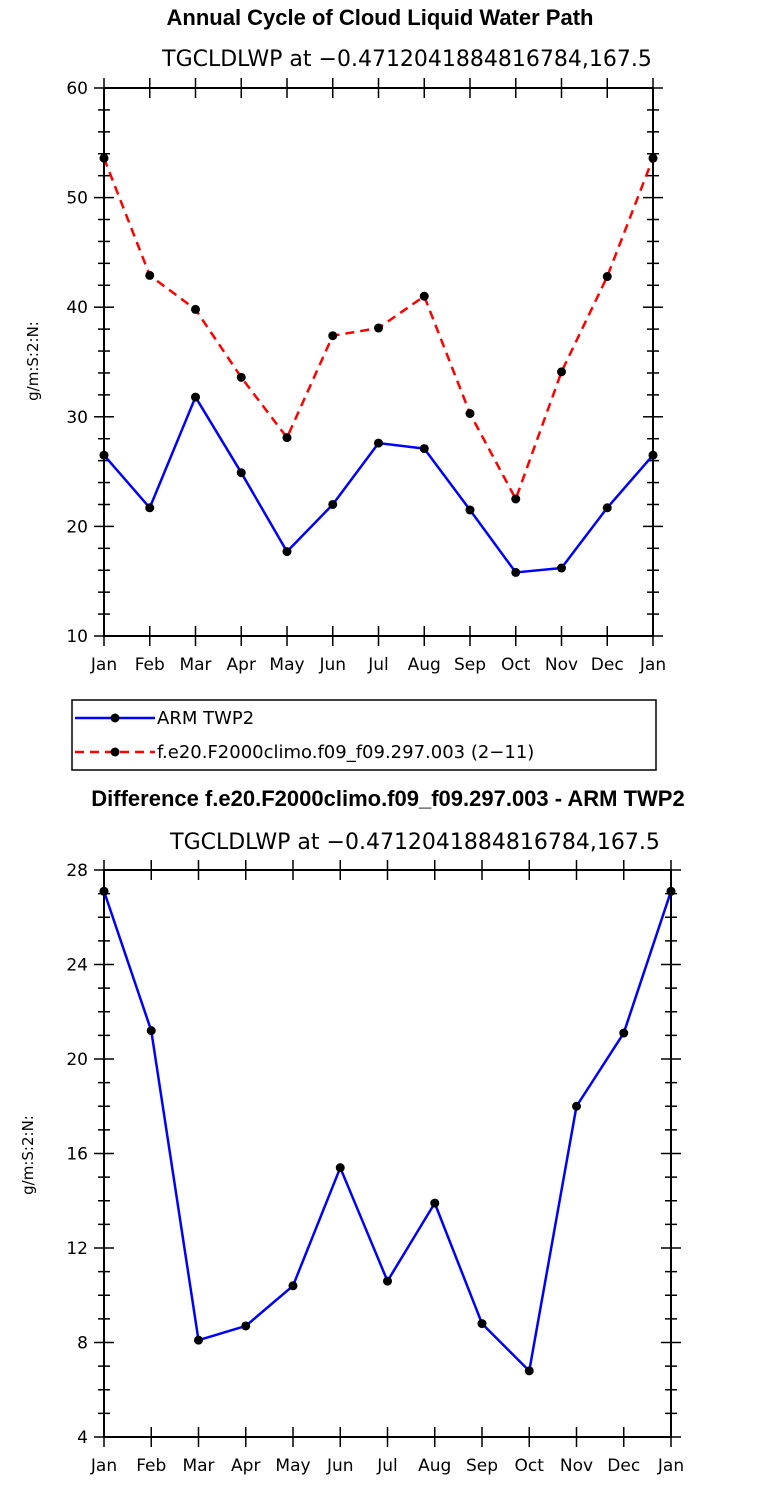 This screenshot has height=1491, width=777. What do you see at coordinates (77, 89) in the screenshot?
I see `y-tick-label: 60` at bounding box center [77, 89].